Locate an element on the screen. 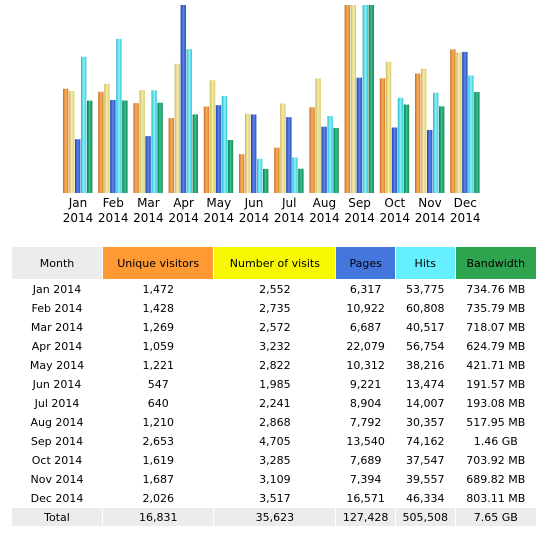 This screenshot has width=549, height=538. cell-pages: 6,317 is located at coordinates (365, 289).